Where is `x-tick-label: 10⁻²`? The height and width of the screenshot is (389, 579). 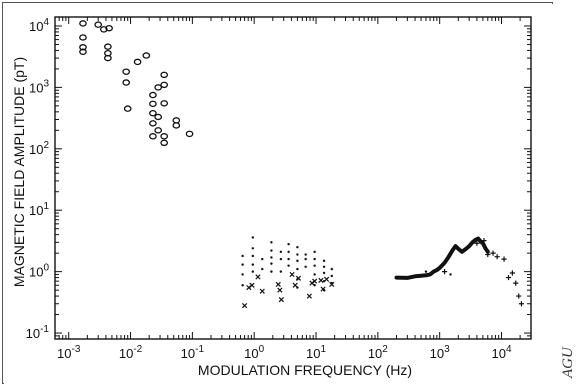 x-tick-label: 10⁻² is located at coordinates (131, 352).